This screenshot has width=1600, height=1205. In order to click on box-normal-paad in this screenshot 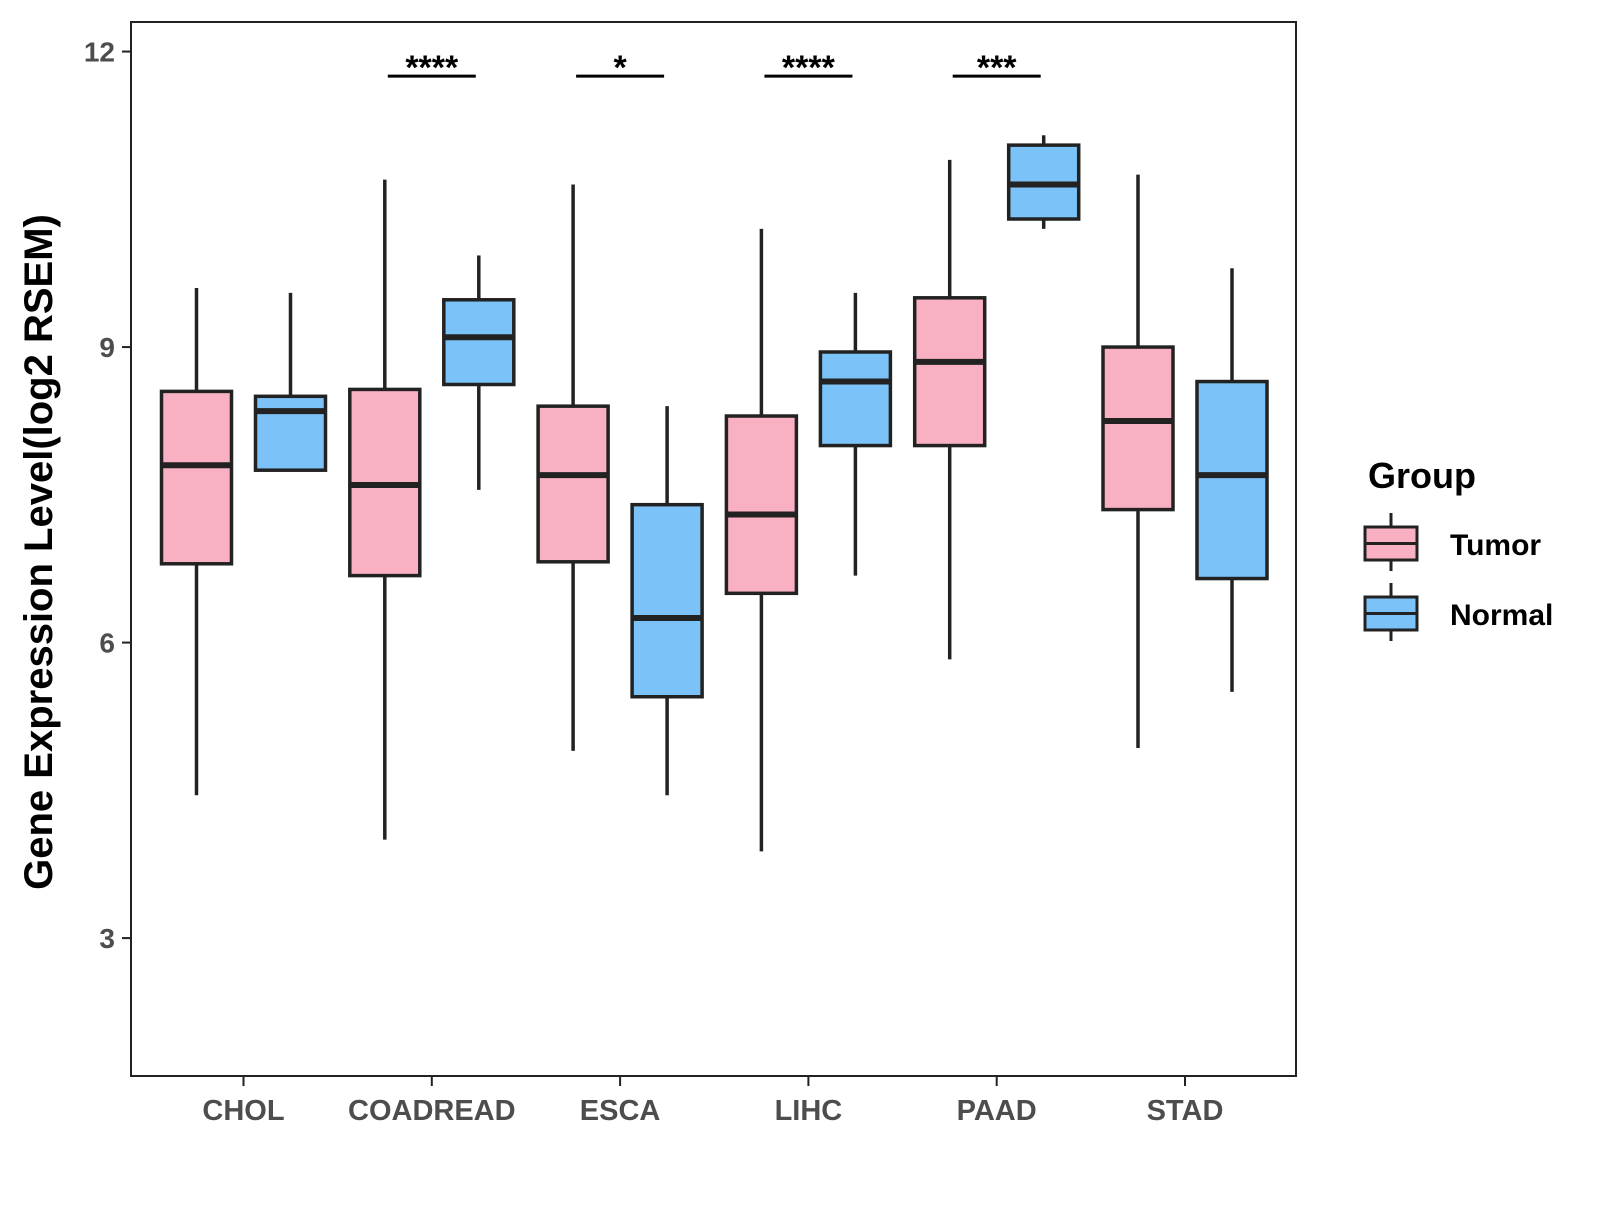, I will do `click(1043, 182)`.